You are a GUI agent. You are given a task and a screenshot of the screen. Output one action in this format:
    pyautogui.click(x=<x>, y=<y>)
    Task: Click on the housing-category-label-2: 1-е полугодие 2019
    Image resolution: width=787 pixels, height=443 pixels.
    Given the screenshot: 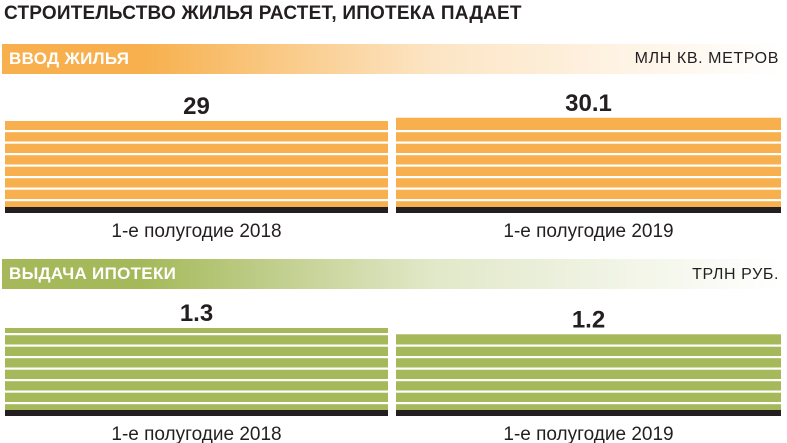 What is the action you would take?
    pyautogui.click(x=588, y=231)
    